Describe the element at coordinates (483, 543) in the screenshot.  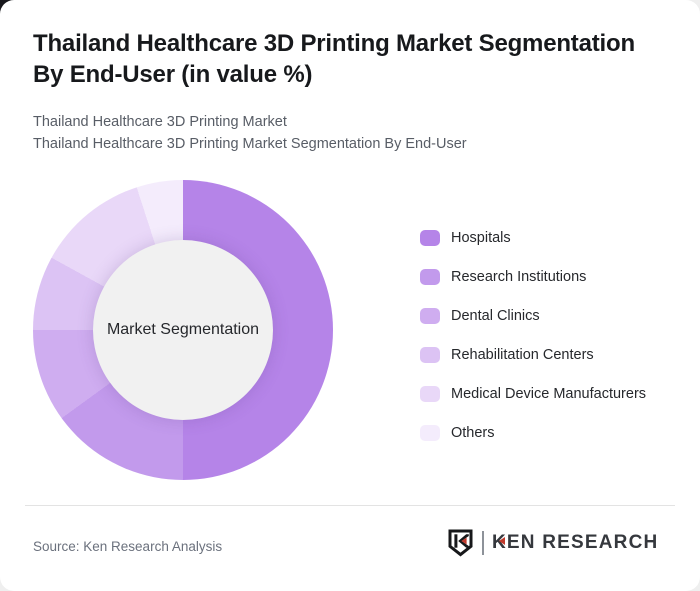
I see `logo-separator` at that location.